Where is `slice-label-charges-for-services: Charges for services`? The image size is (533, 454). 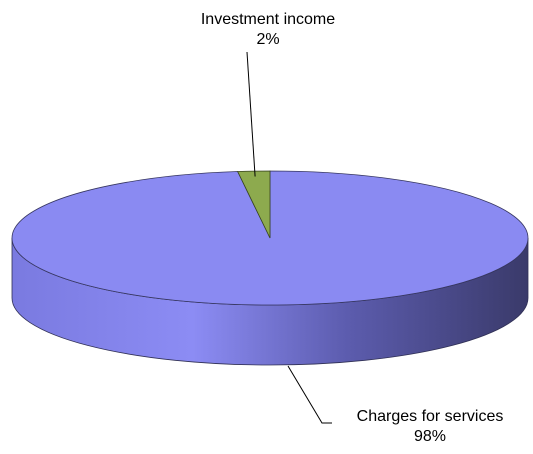 slice-label-charges-for-services: Charges for services is located at coordinates (430, 416).